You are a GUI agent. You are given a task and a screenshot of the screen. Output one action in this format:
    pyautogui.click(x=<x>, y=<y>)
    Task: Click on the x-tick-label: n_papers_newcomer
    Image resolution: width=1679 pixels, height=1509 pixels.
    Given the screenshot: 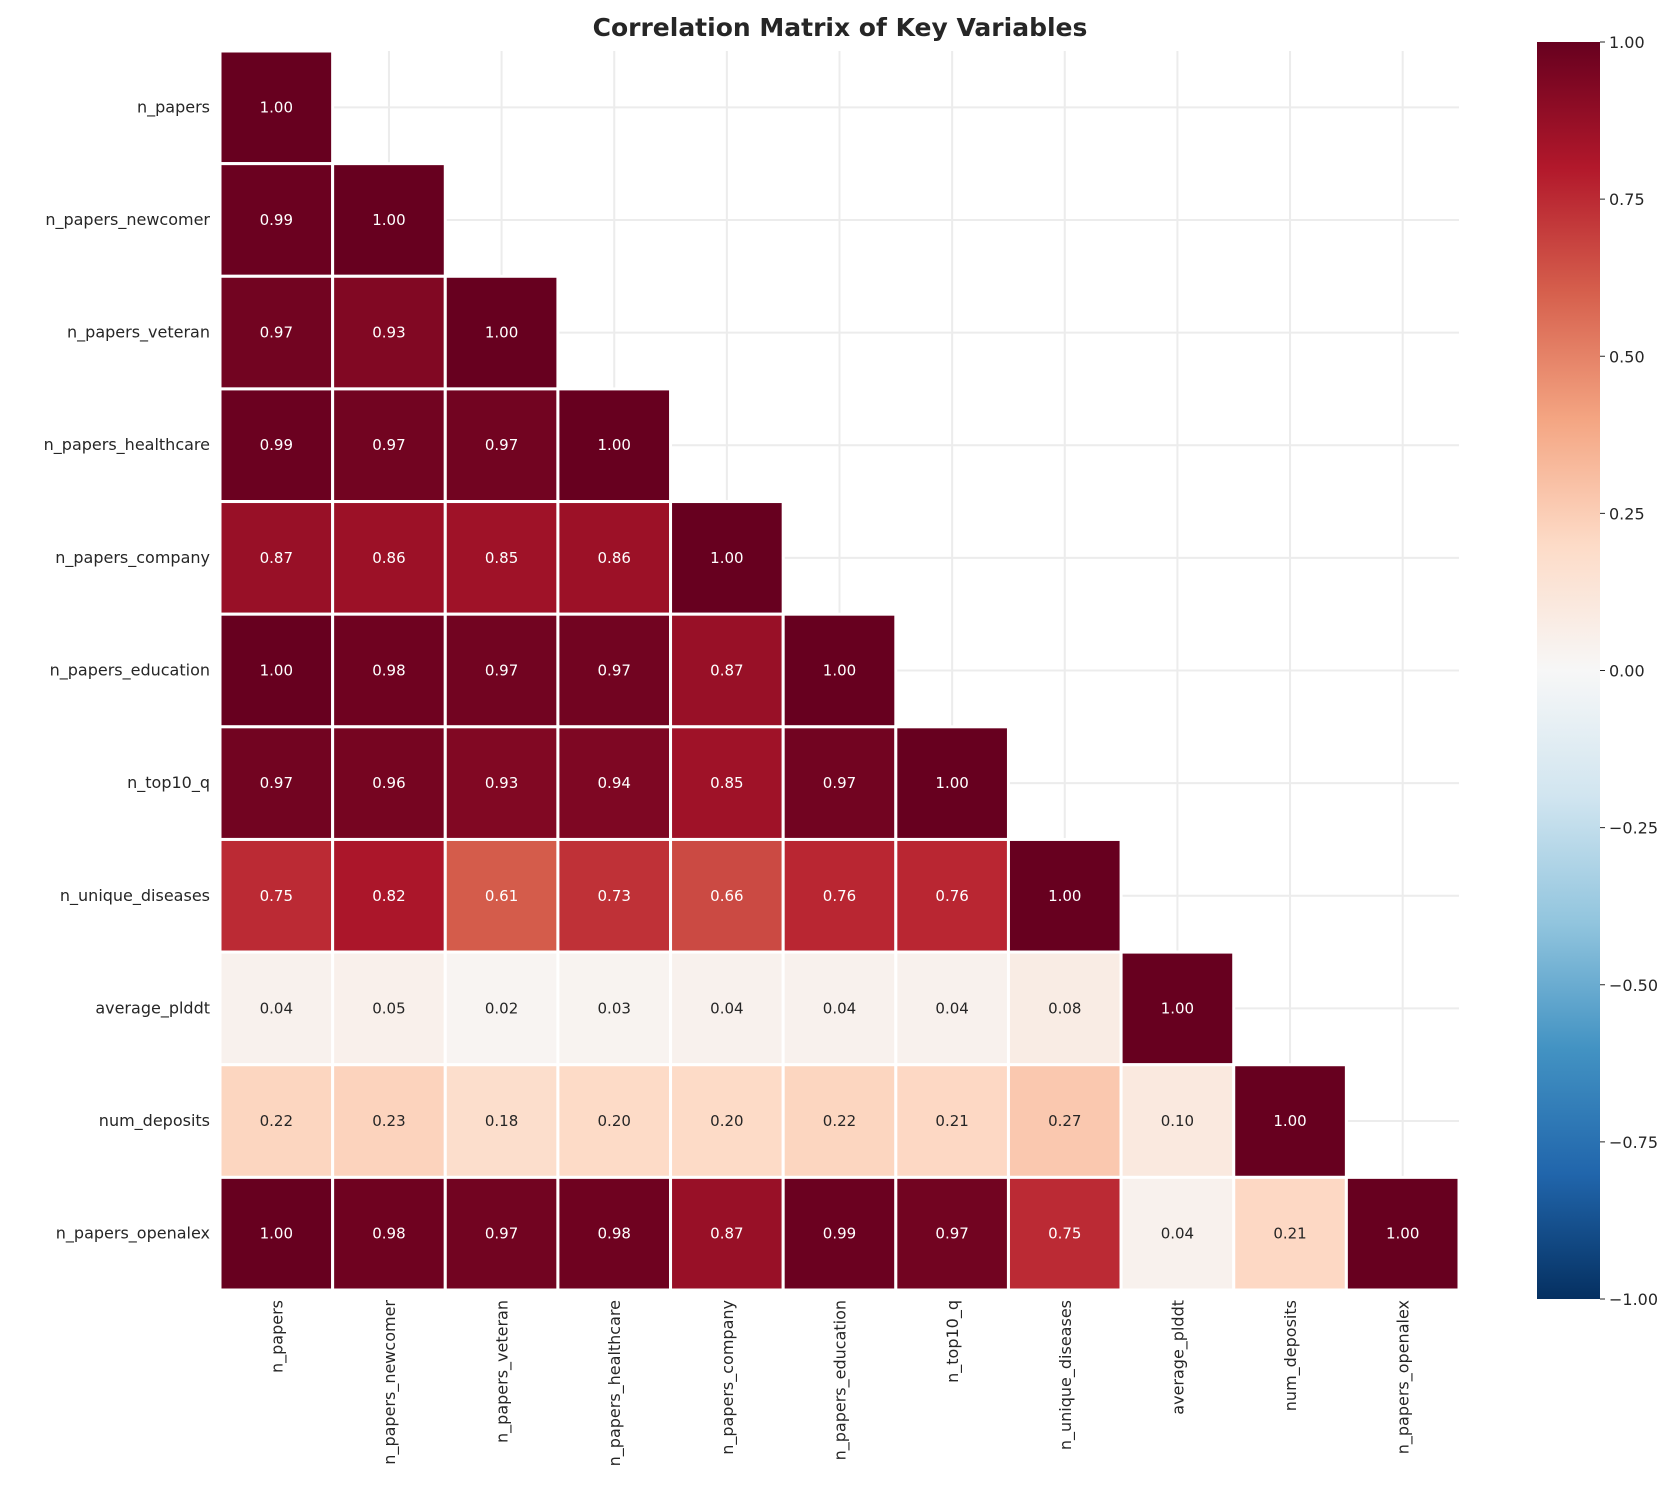 What is the action you would take?
    pyautogui.click(x=390, y=1382)
    